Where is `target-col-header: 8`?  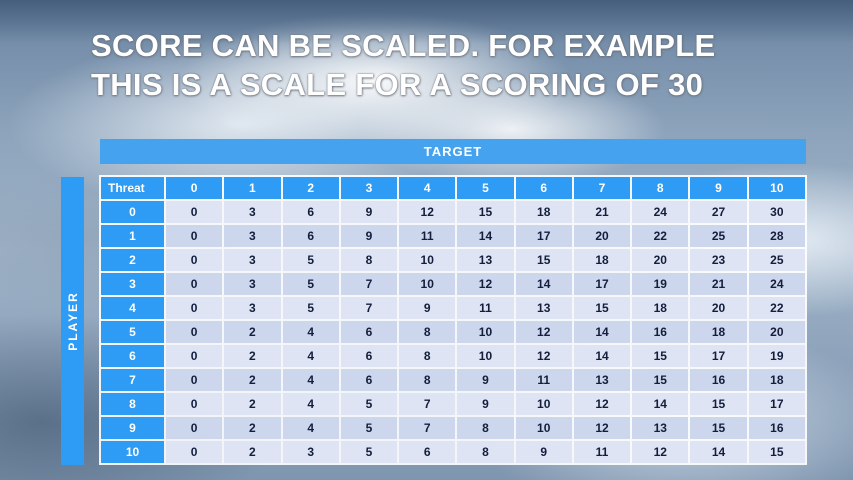
target-col-header: 8 is located at coordinates (660, 188).